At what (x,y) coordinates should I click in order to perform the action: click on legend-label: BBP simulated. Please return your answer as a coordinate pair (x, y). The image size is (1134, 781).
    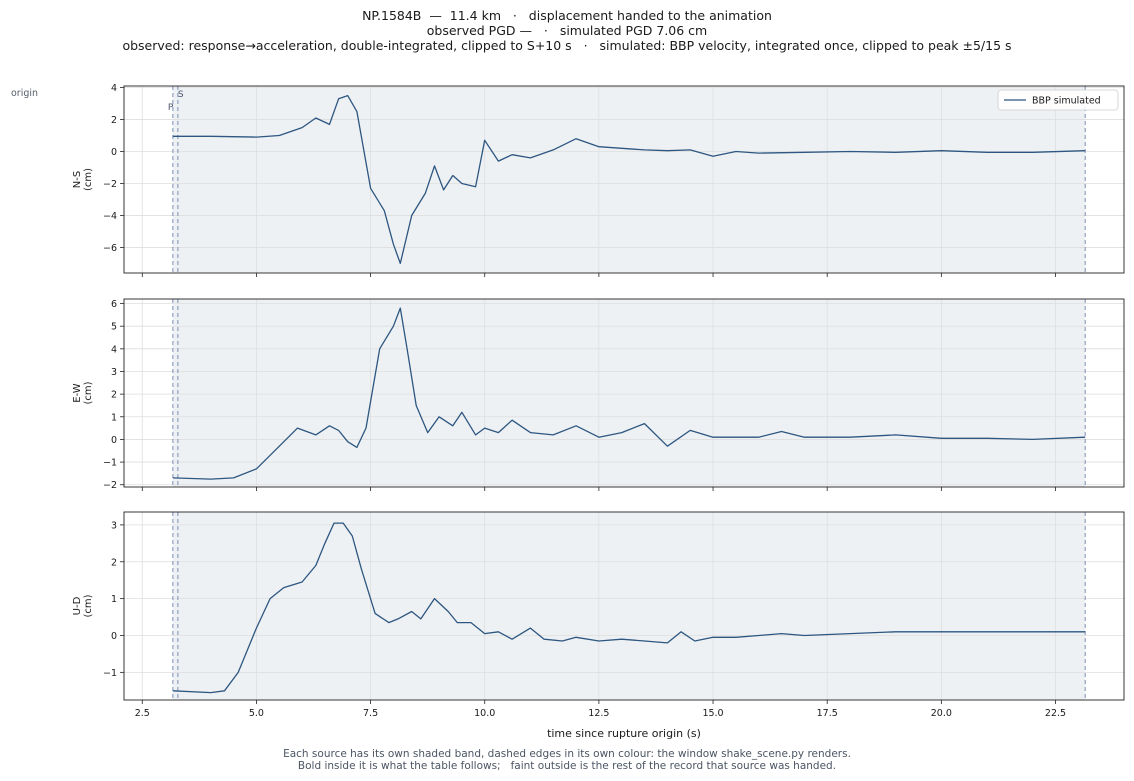
    Looking at the image, I should click on (1066, 101).